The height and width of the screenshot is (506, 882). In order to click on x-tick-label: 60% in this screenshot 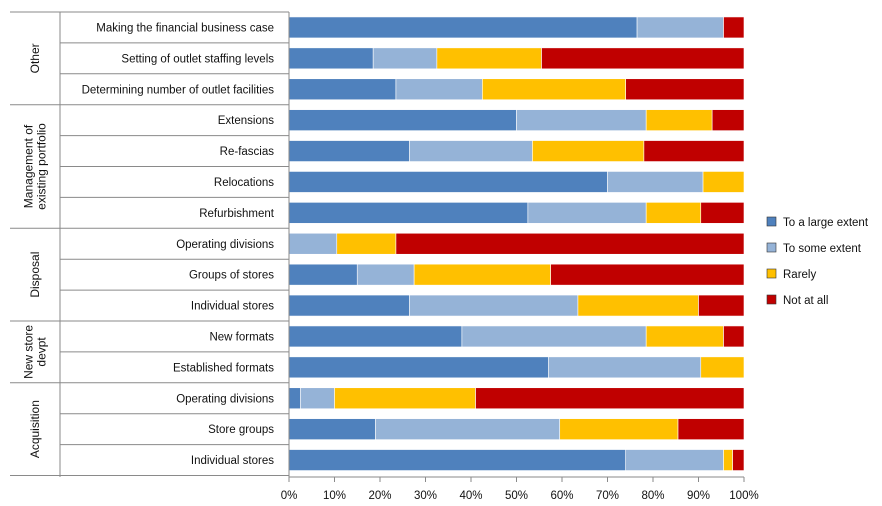, I will do `click(561, 496)`.